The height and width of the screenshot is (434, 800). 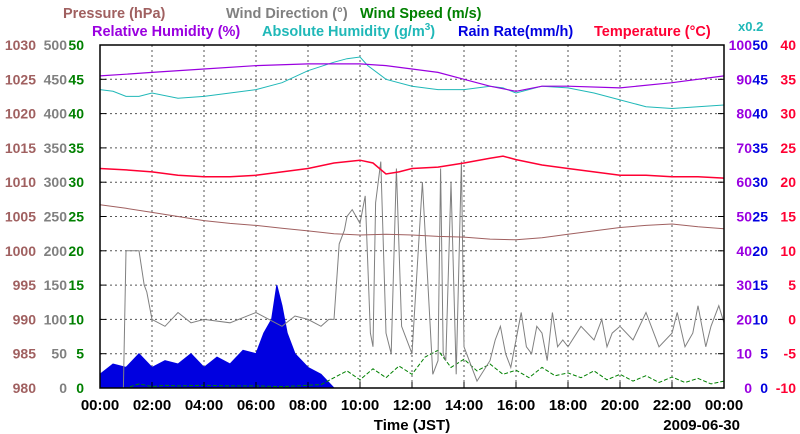 What do you see at coordinates (428, 27) in the screenshot?
I see `legend-absolute-humidity-sup: 3` at bounding box center [428, 27].